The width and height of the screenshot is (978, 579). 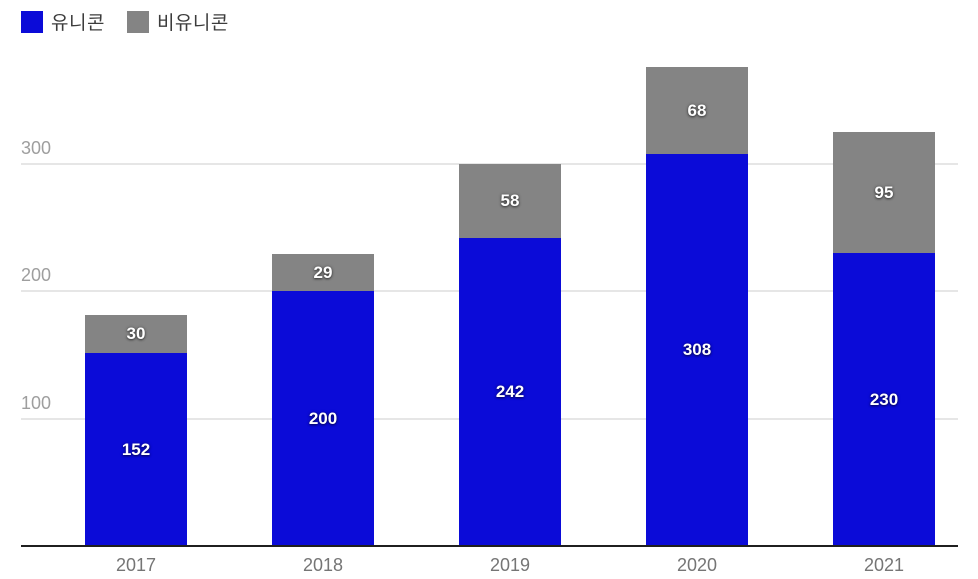 I want to click on legend-item-unicorn: 유니콘, so click(x=63, y=21).